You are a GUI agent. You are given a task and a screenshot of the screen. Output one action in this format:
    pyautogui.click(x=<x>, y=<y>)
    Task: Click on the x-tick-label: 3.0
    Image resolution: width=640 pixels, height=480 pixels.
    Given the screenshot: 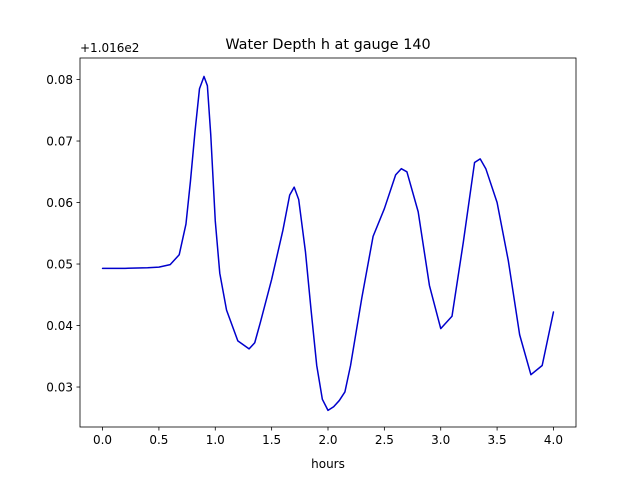 What is the action you would take?
    pyautogui.click(x=440, y=440)
    